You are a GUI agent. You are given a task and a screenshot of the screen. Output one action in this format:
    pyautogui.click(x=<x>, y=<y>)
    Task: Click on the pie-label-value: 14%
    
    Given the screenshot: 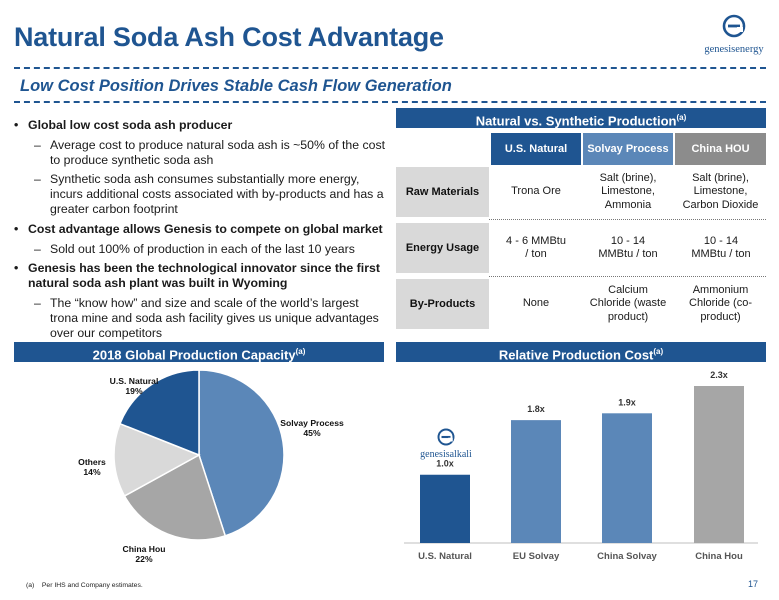 What is the action you would take?
    pyautogui.click(x=92, y=472)
    